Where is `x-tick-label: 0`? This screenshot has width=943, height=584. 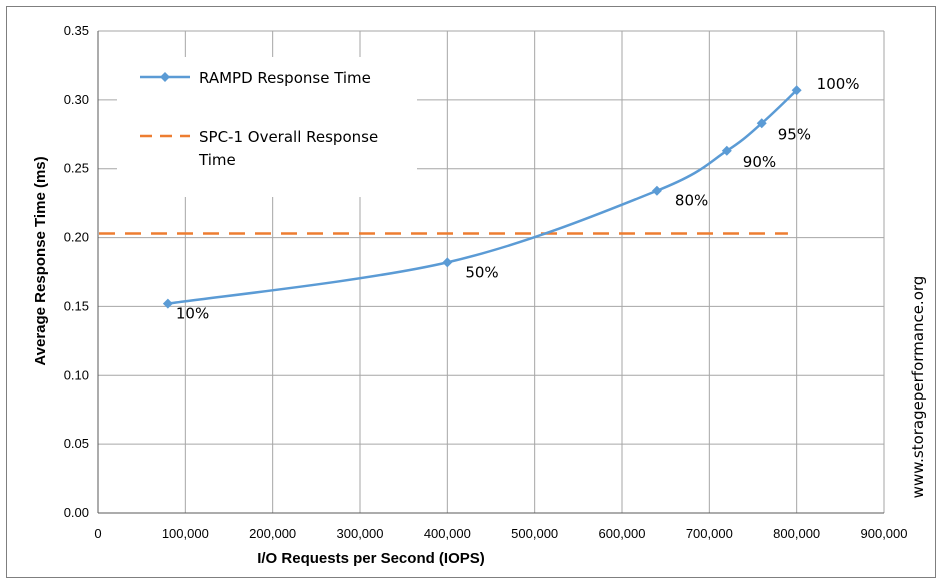
x-tick-label: 0 is located at coordinates (97, 533).